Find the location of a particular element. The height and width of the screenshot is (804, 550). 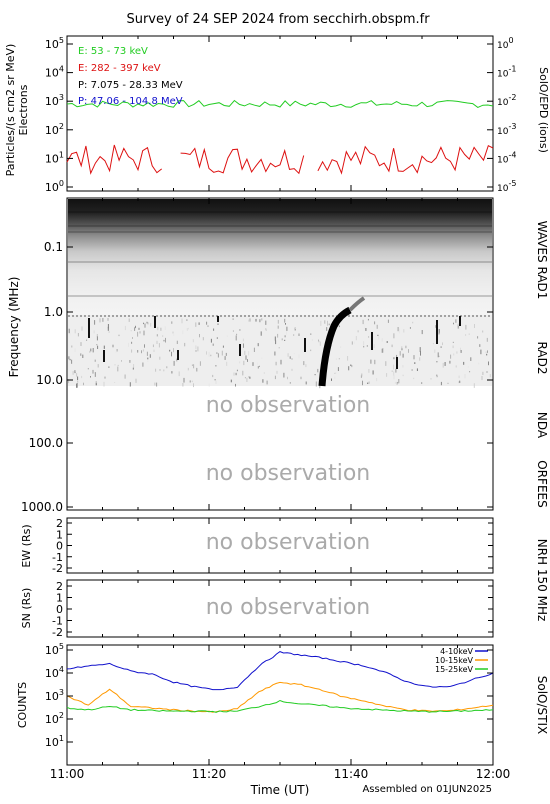

epd-y-tick-label: 10³ is located at coordinates (54, 100).